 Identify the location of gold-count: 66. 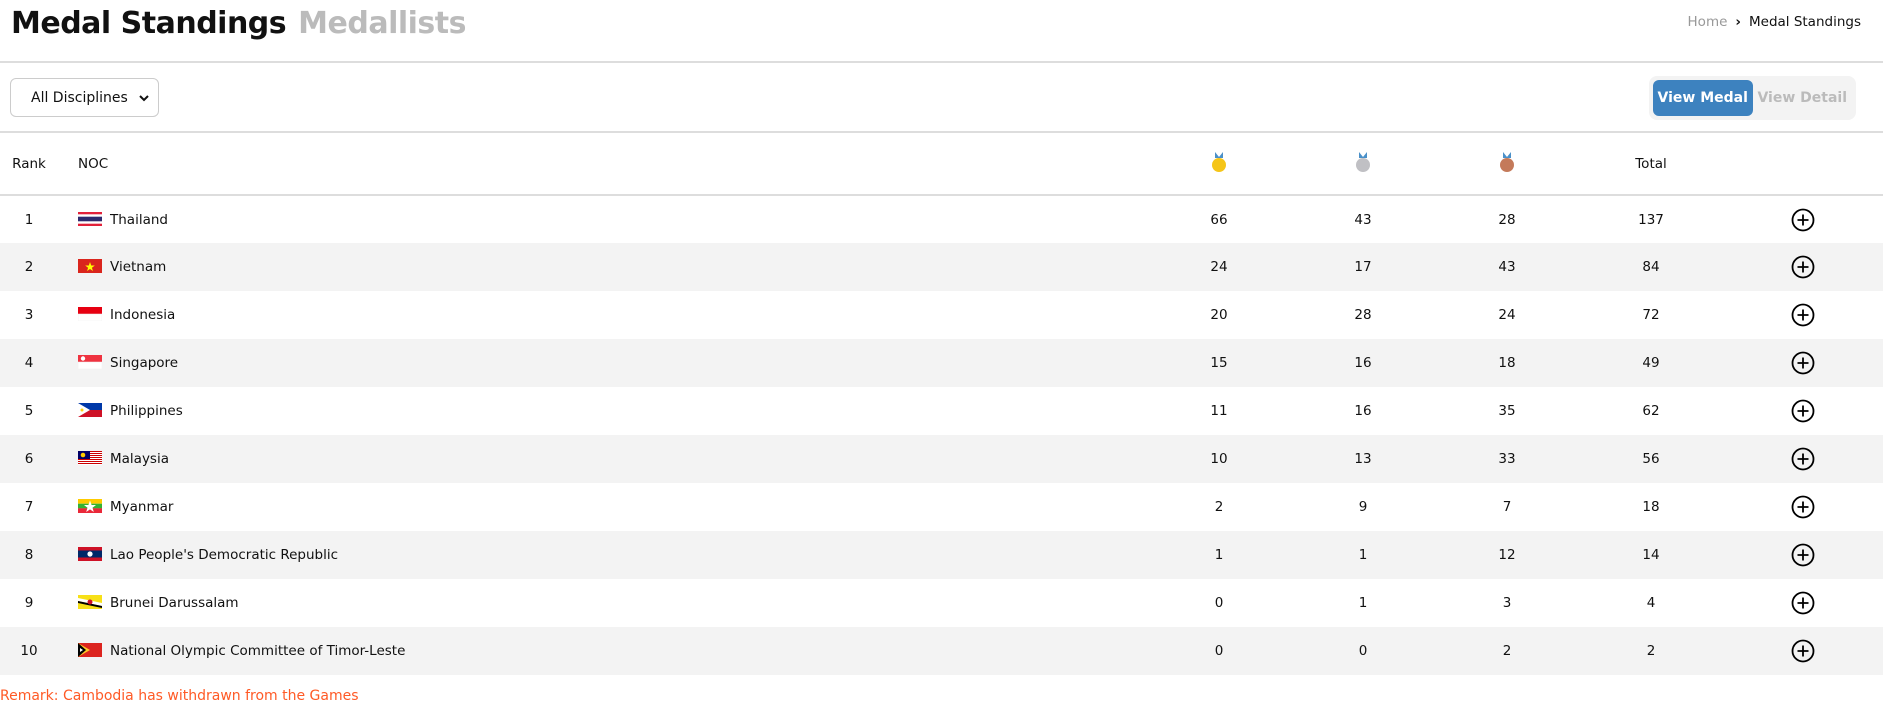
(1219, 219).